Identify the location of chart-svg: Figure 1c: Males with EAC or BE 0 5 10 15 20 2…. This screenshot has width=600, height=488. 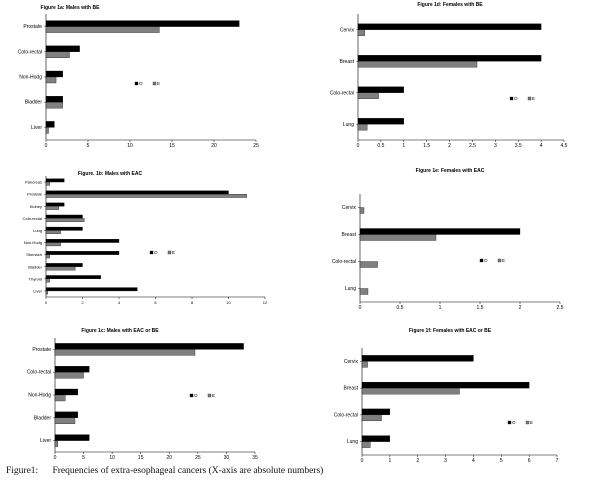
(142, 394).